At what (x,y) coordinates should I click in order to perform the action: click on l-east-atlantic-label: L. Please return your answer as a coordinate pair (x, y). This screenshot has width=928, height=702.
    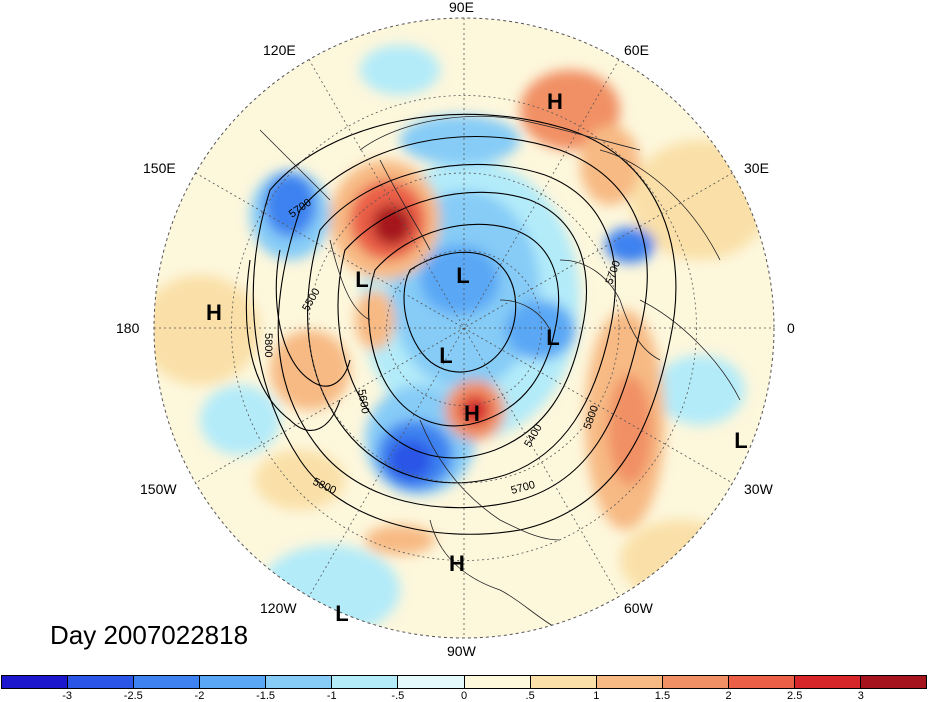
    Looking at the image, I should click on (741, 440).